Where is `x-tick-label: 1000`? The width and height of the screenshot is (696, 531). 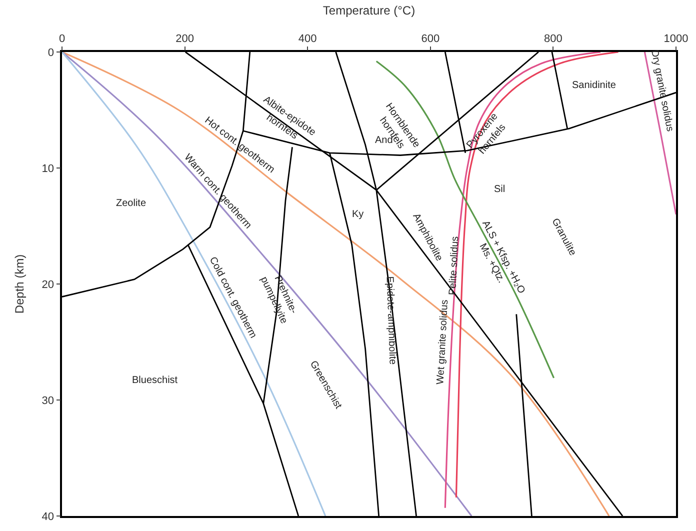
x-tick-label: 1000 is located at coordinates (676, 38).